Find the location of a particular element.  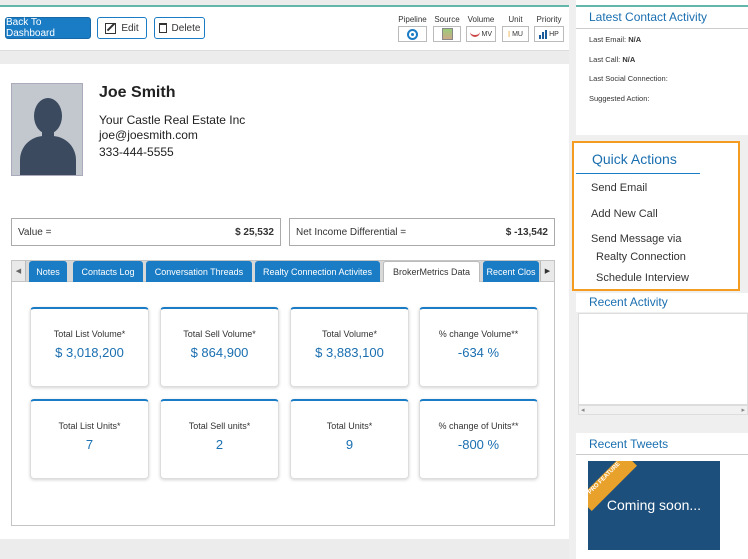

latest-activity-panel is located at coordinates (662, 67).